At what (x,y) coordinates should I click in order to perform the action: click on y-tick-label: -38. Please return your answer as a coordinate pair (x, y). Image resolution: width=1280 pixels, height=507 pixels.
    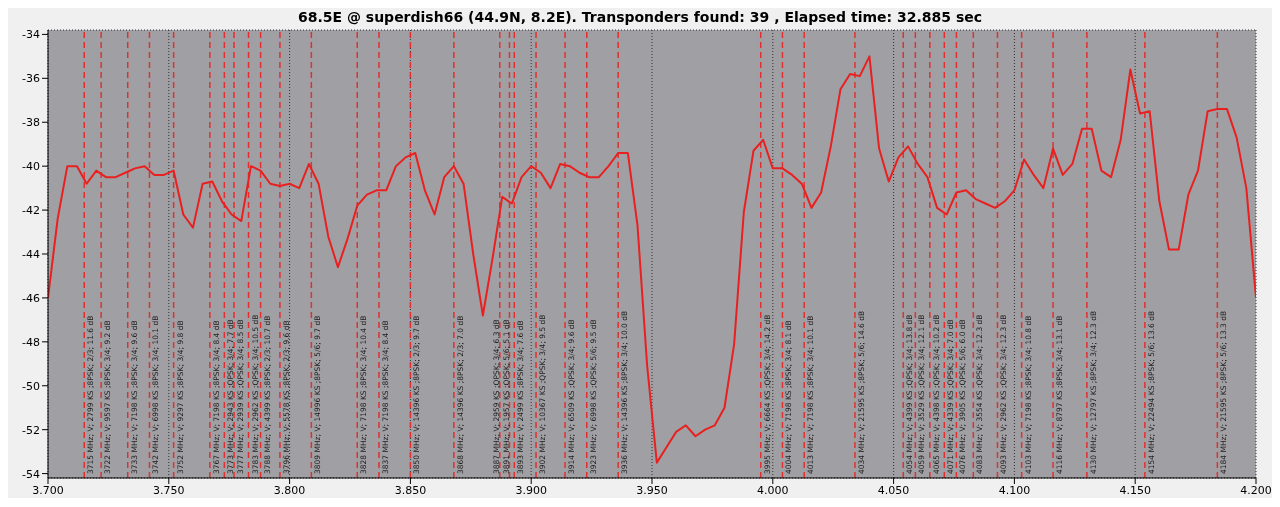
    Looking at the image, I should click on (31, 123).